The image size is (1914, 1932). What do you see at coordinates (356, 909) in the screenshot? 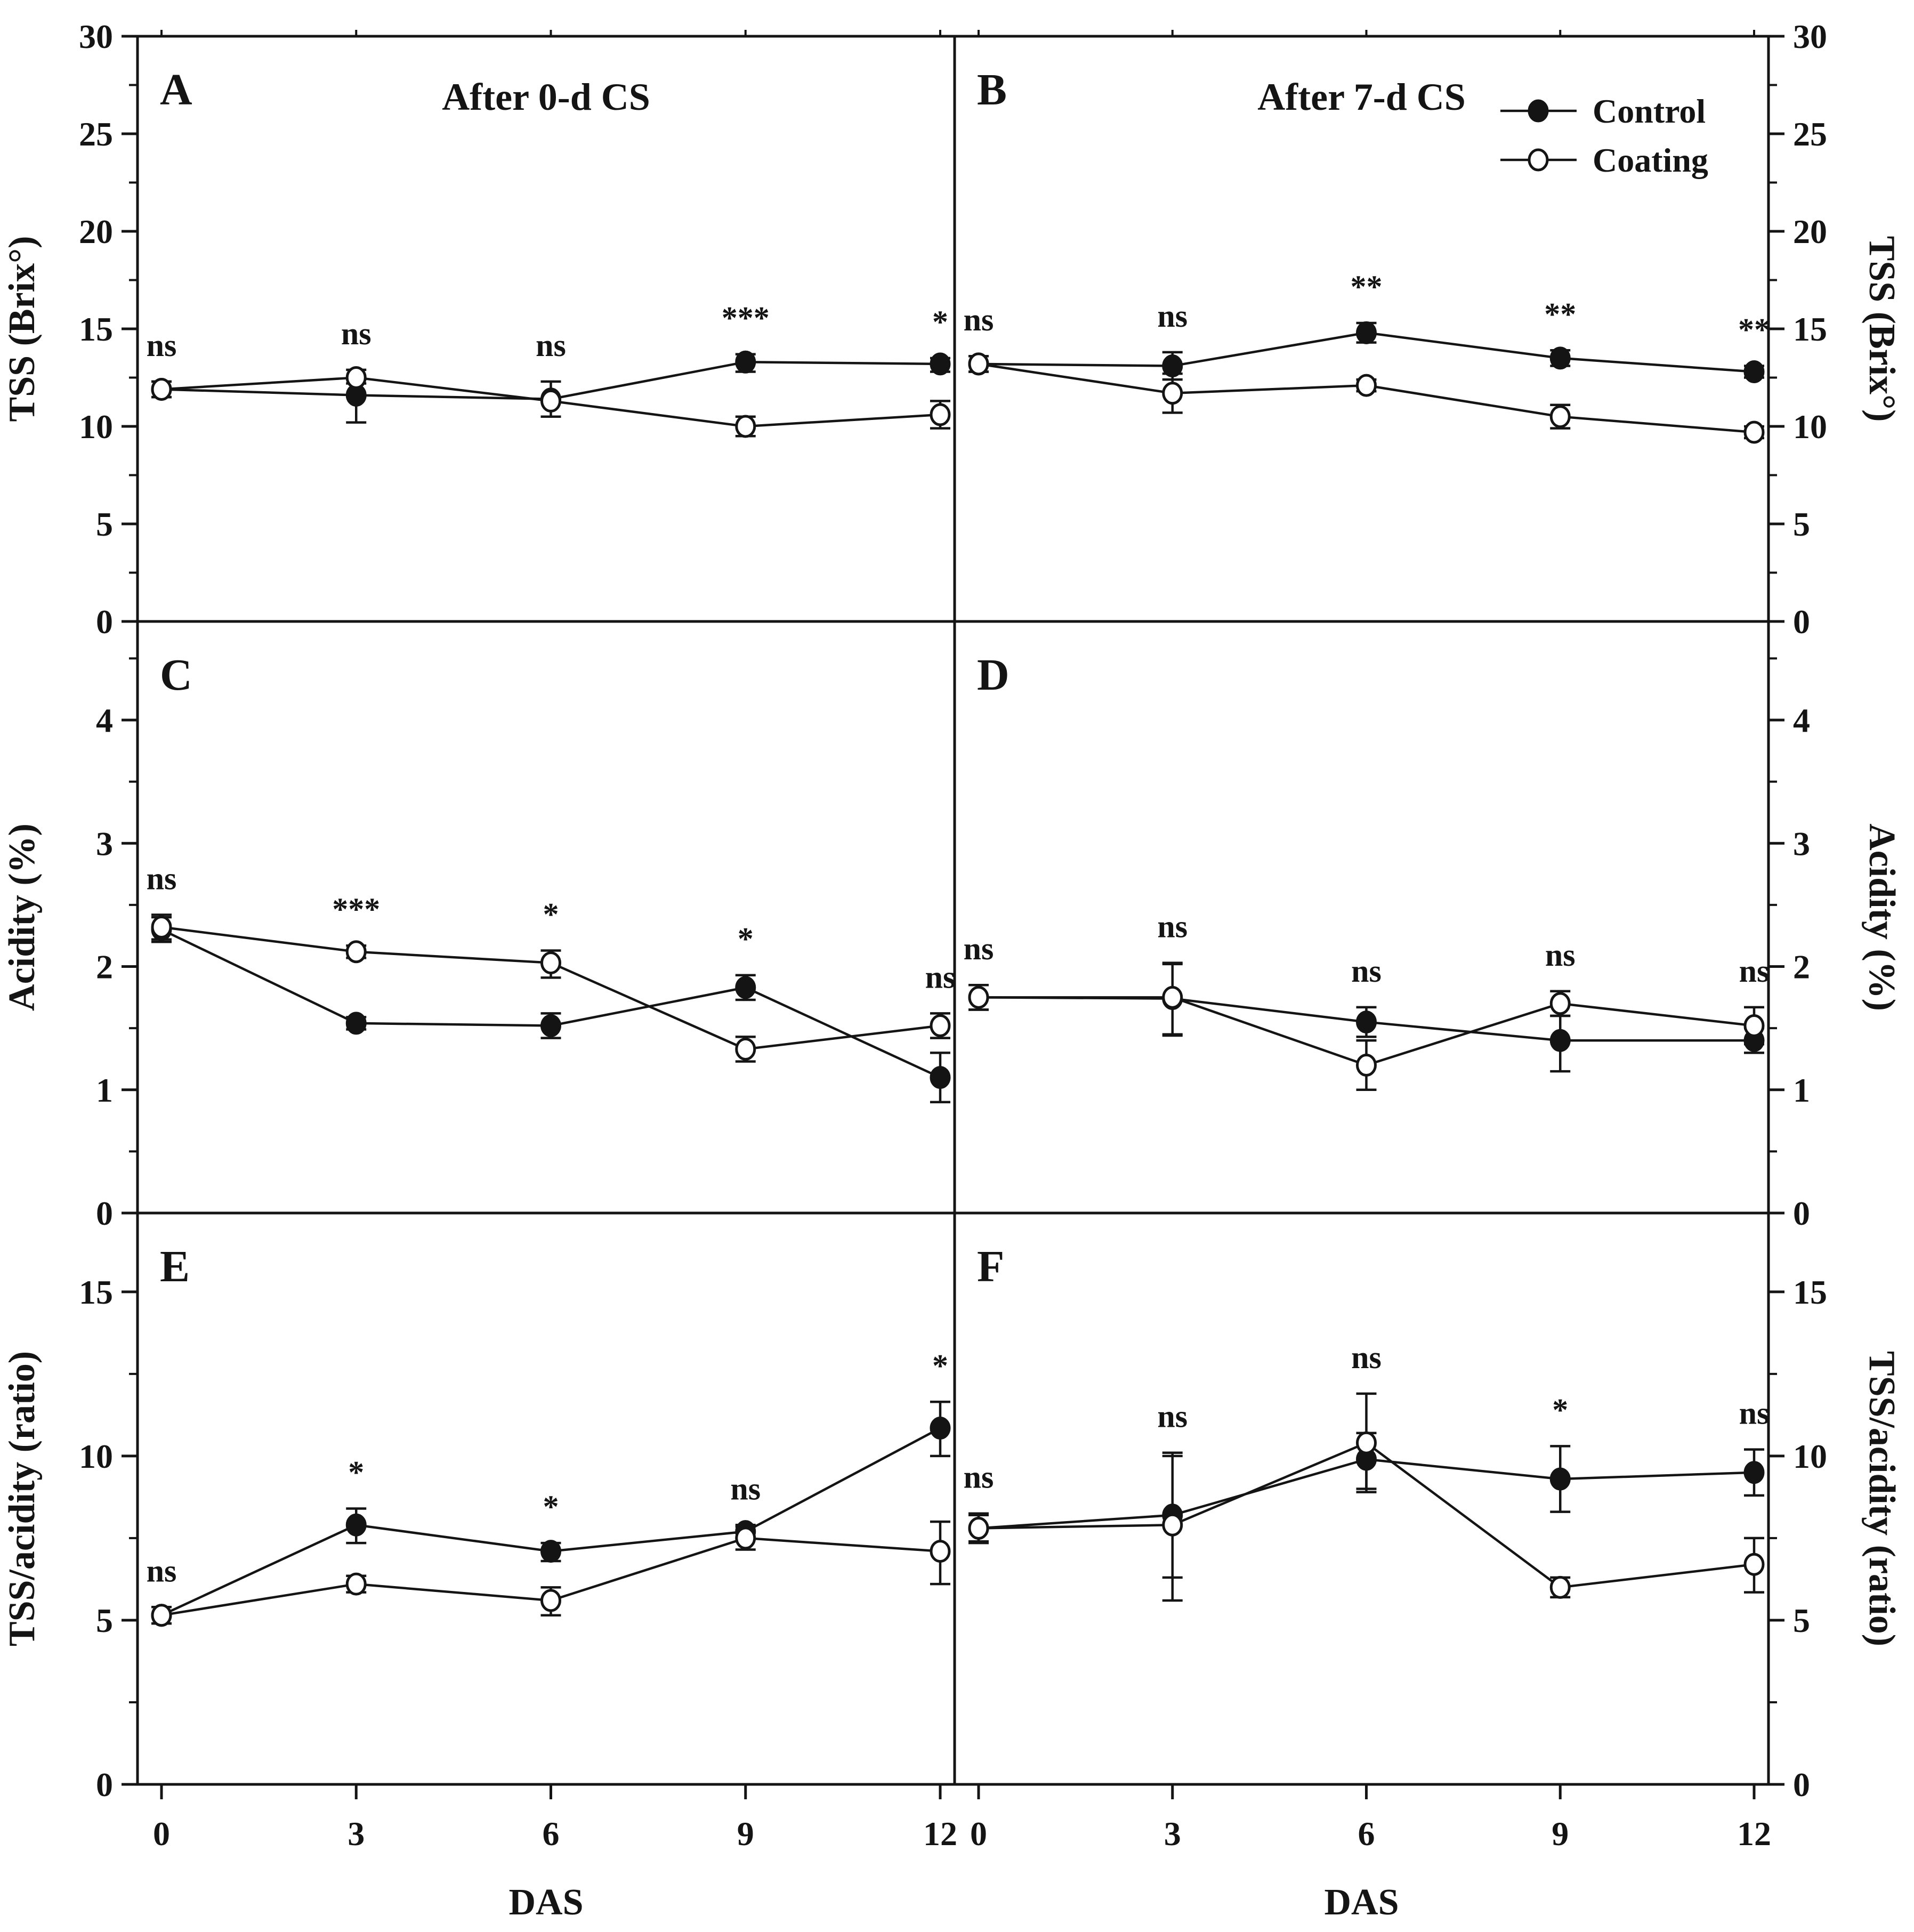
I see `significance-label: ***` at bounding box center [356, 909].